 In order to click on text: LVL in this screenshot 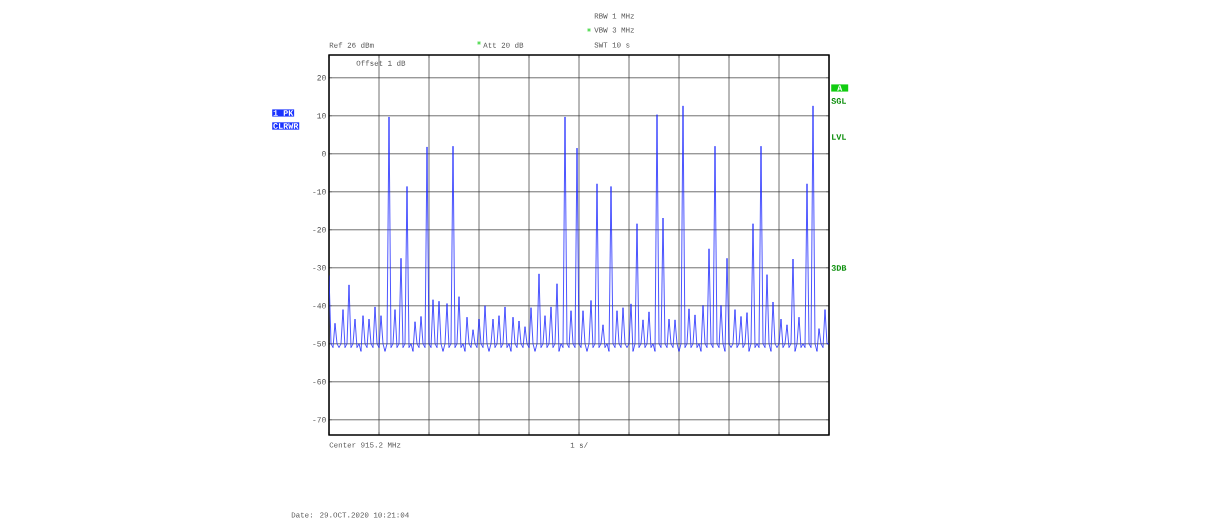, I will do `click(839, 137)`.